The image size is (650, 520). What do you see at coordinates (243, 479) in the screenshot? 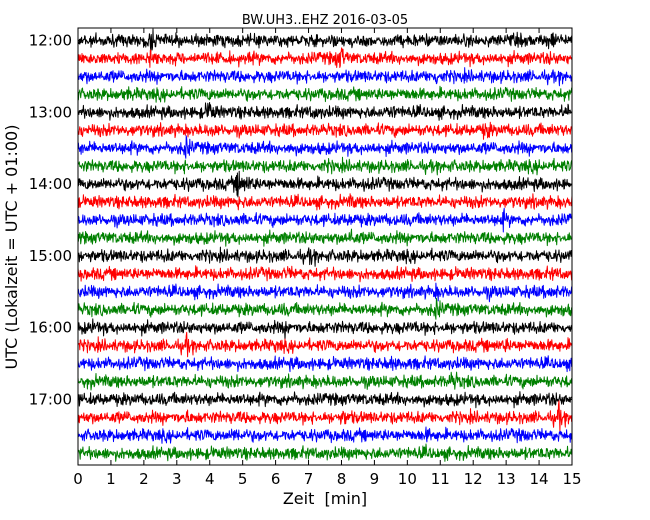
I see `x-tick-label: 5` at bounding box center [243, 479].